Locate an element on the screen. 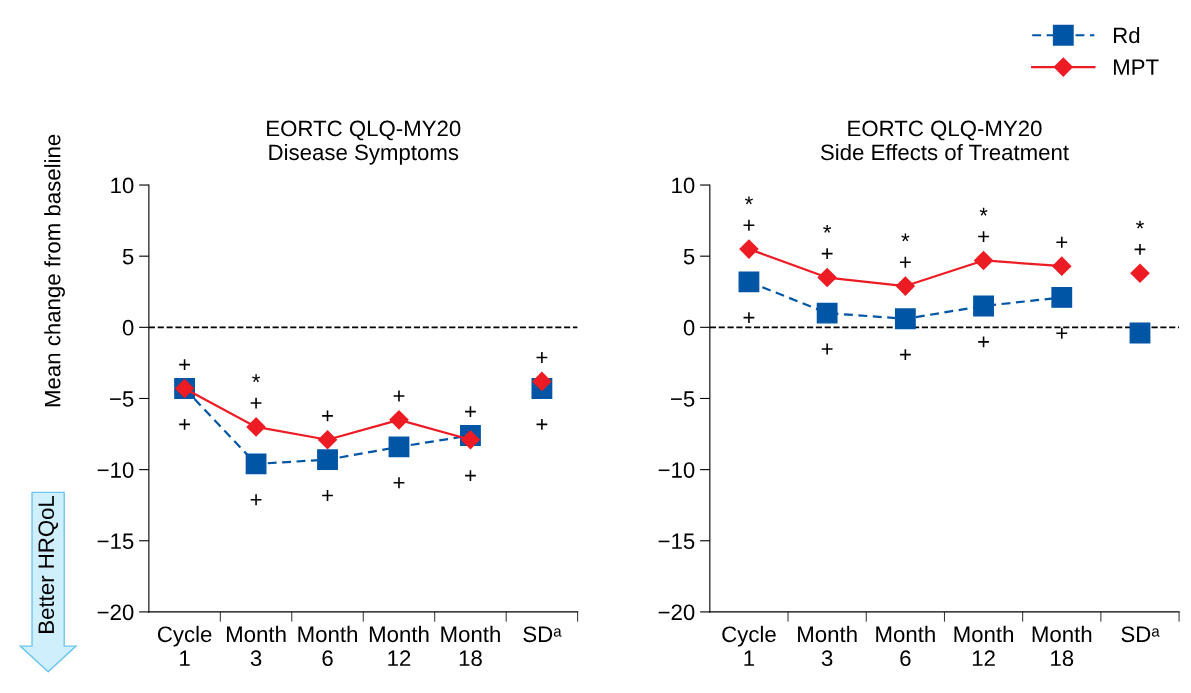 The height and width of the screenshot is (693, 1191). legend-label: Rd is located at coordinates (1127, 35).